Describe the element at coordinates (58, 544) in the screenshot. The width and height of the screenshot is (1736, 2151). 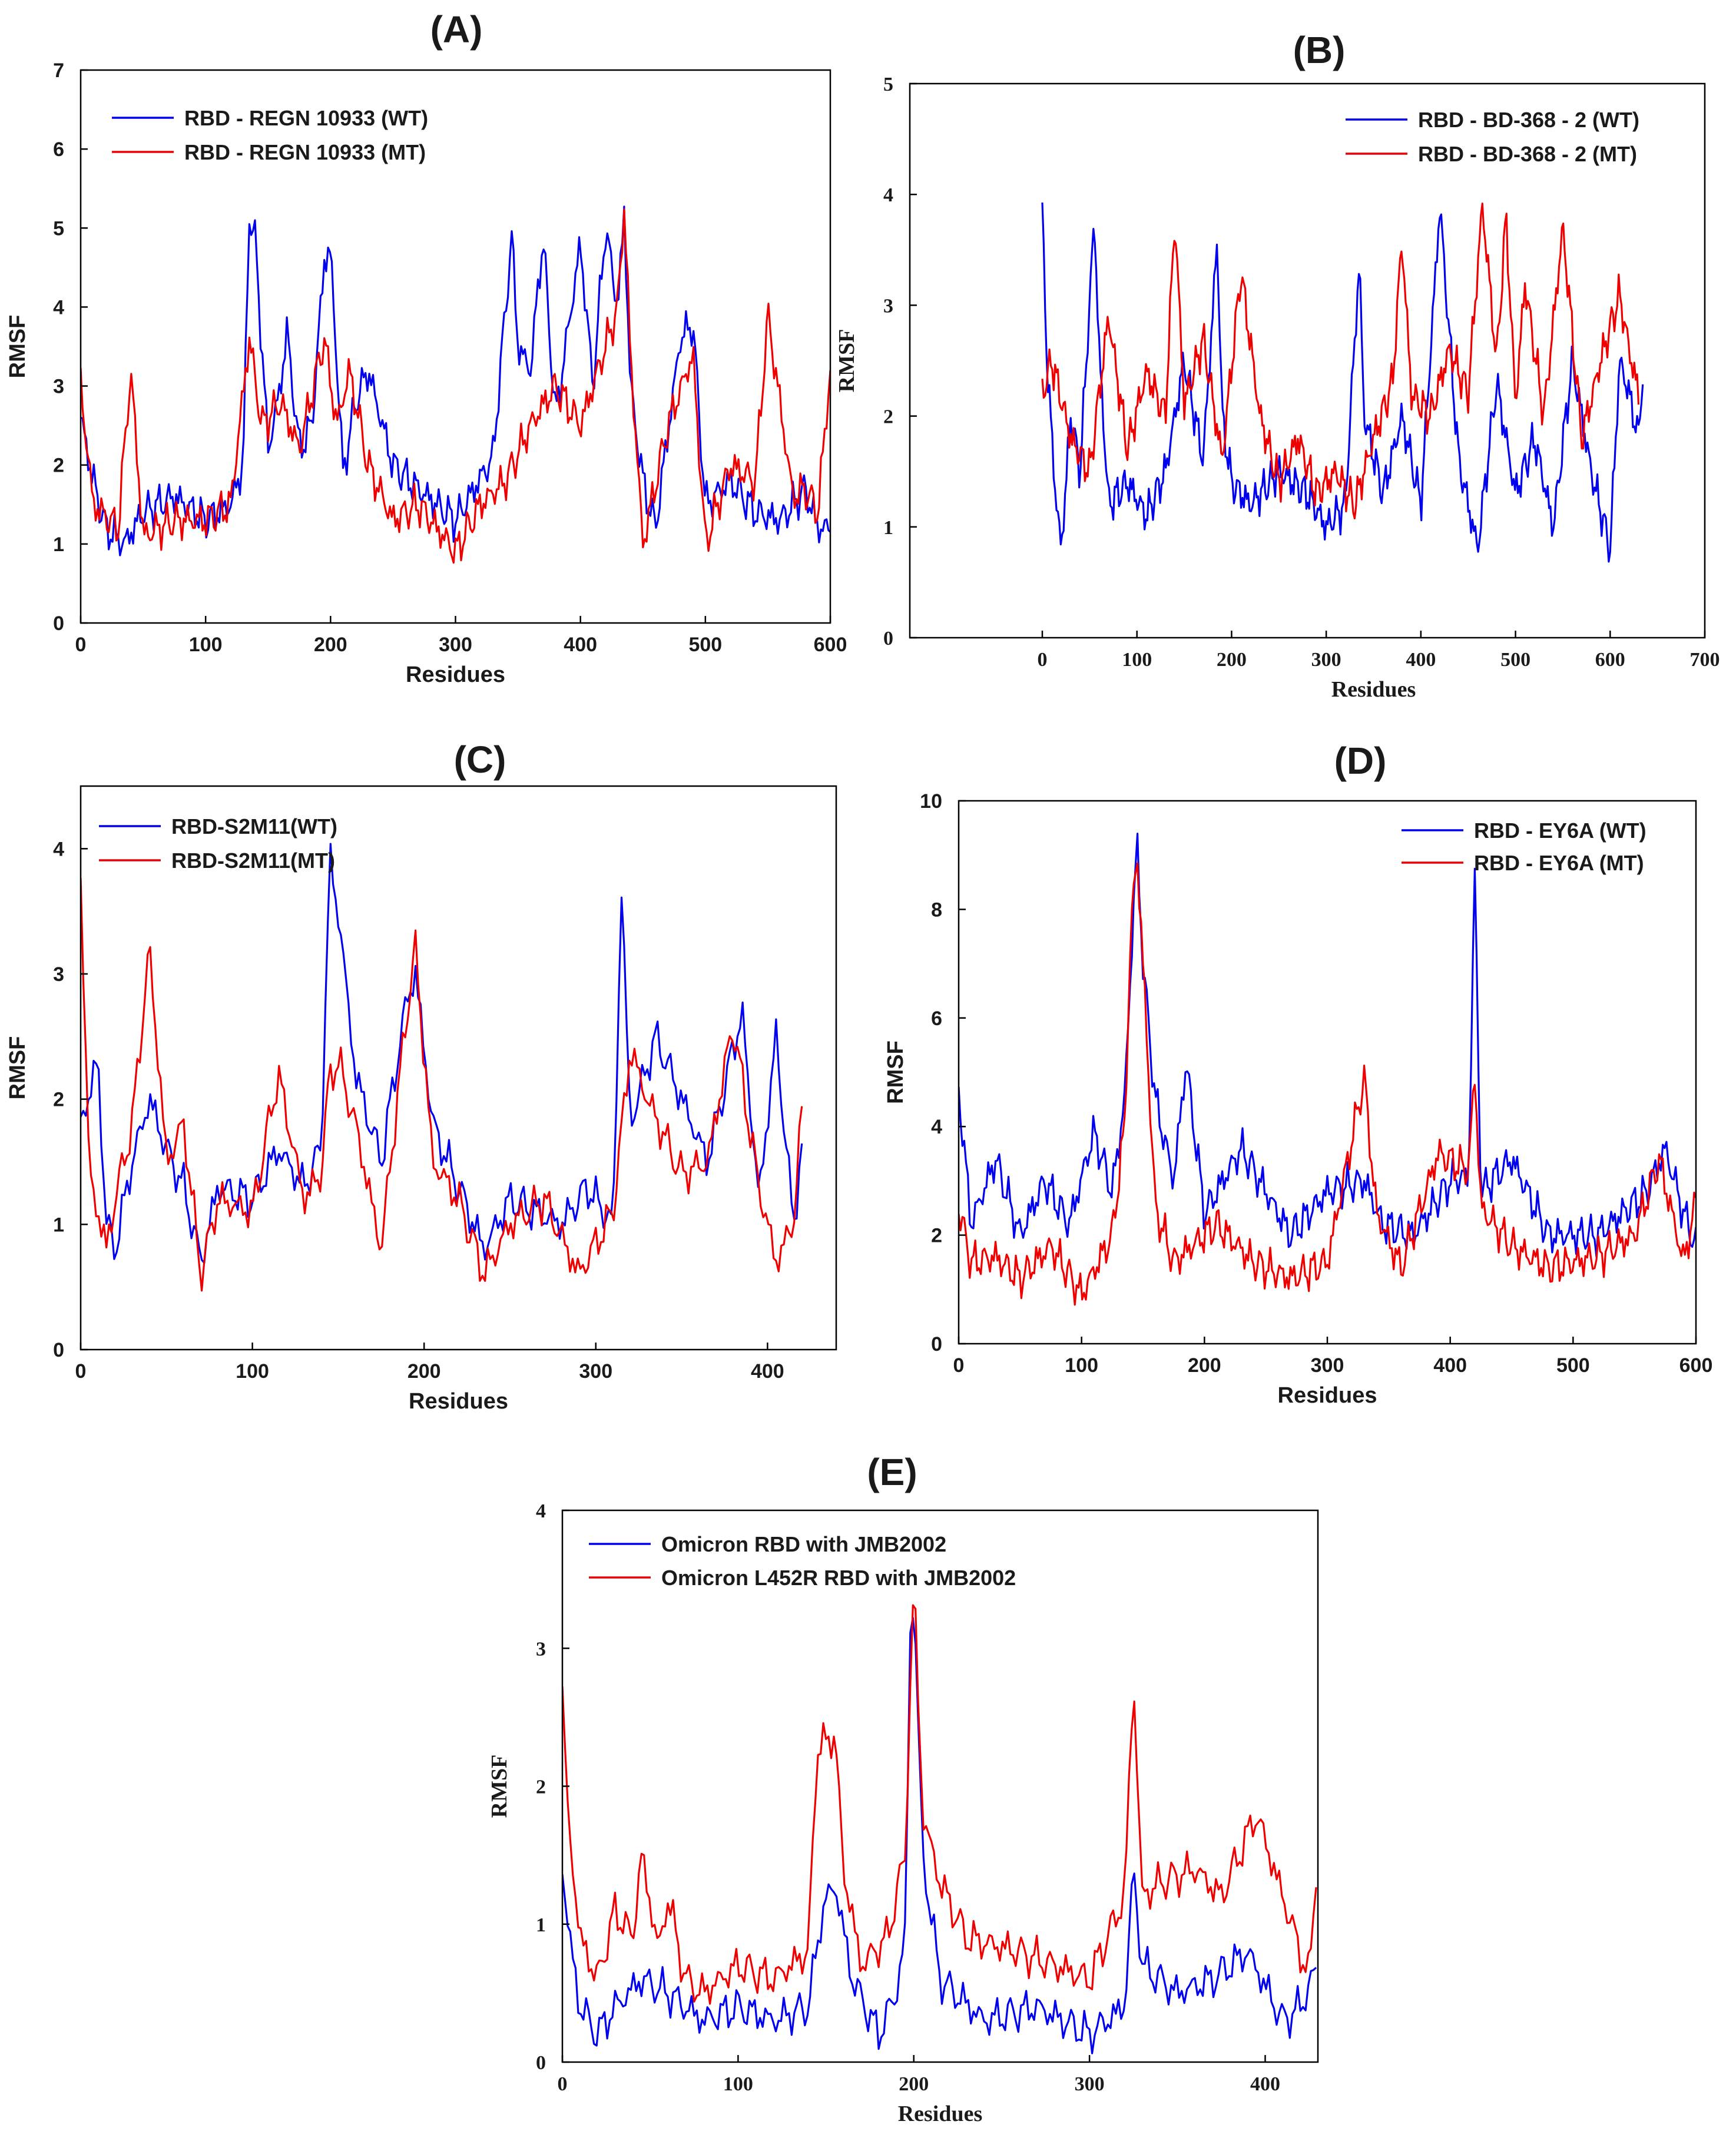
I see `chart-a-y-tick-label: 1` at that location.